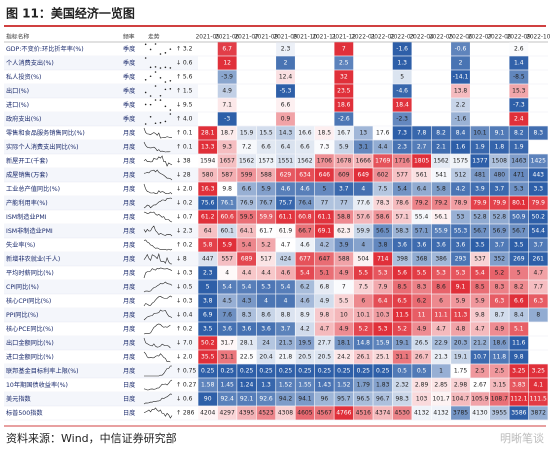 The width and height of the screenshot is (550, 454). I want to click on cell-value: 4.4, so click(383, 147).